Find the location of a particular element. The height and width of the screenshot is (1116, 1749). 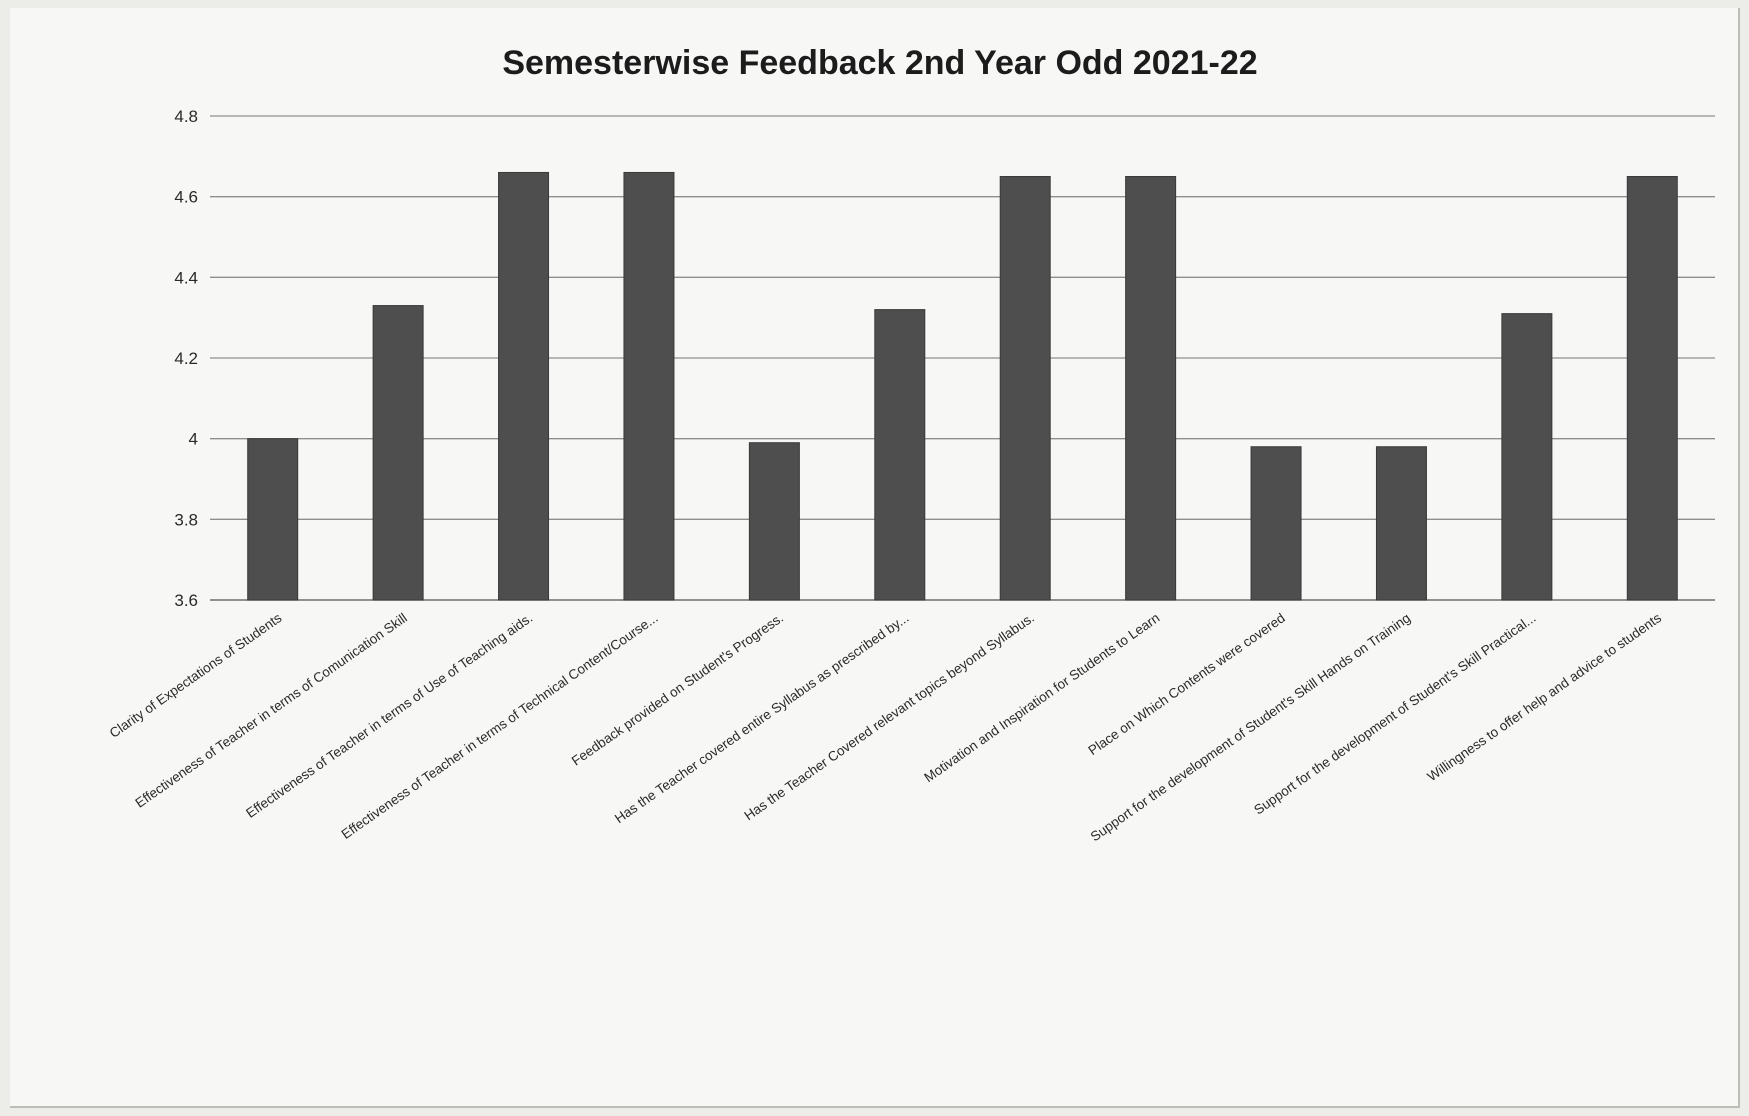

y-tick-label: 4 is located at coordinates (193, 439).